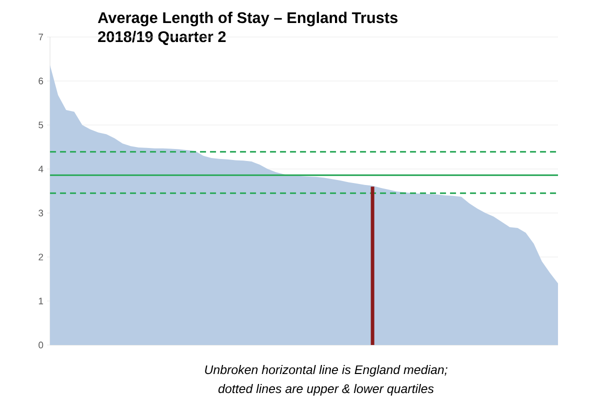 The image size is (600, 416). Describe the element at coordinates (41, 257) in the screenshot. I see `y-tick-label: 2` at that location.